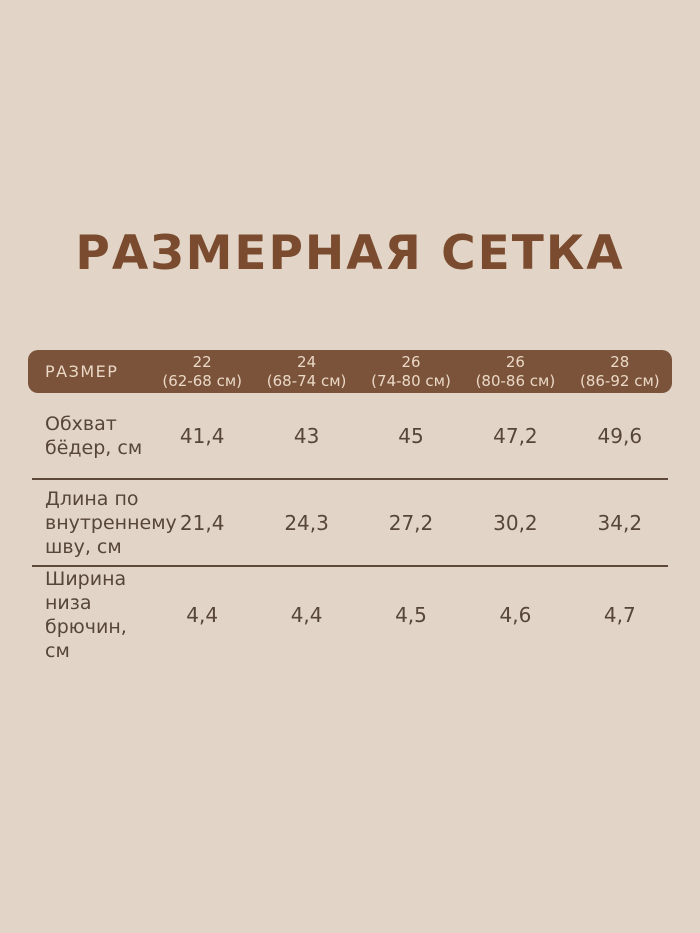 This screenshot has height=933, width=700. I want to click on header-column-28: 28 (86-92 см), so click(620, 372).